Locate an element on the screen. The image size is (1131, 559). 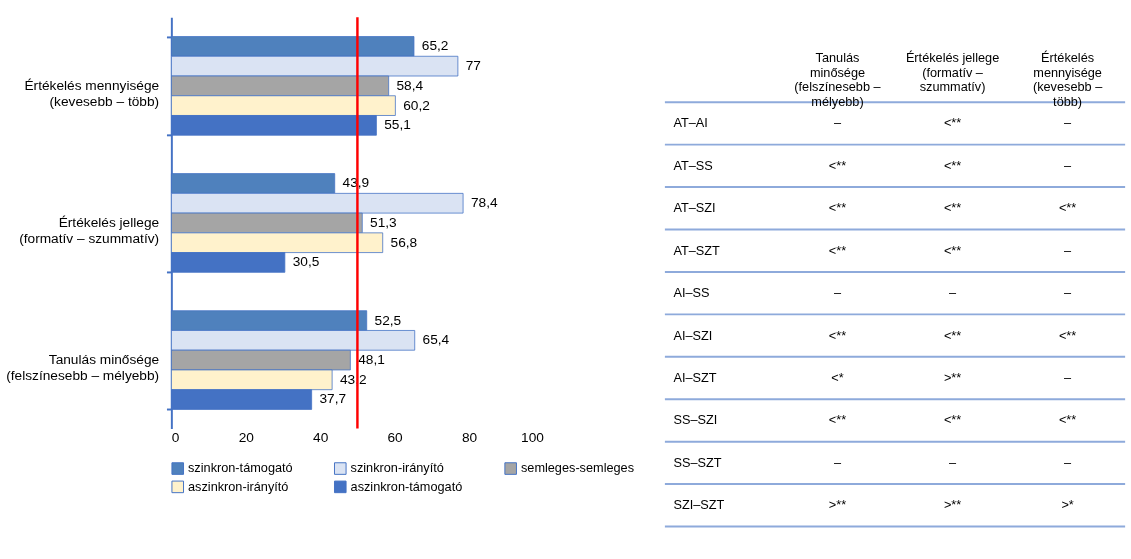
legend-label: szinkron-irányító is located at coordinates (397, 468).